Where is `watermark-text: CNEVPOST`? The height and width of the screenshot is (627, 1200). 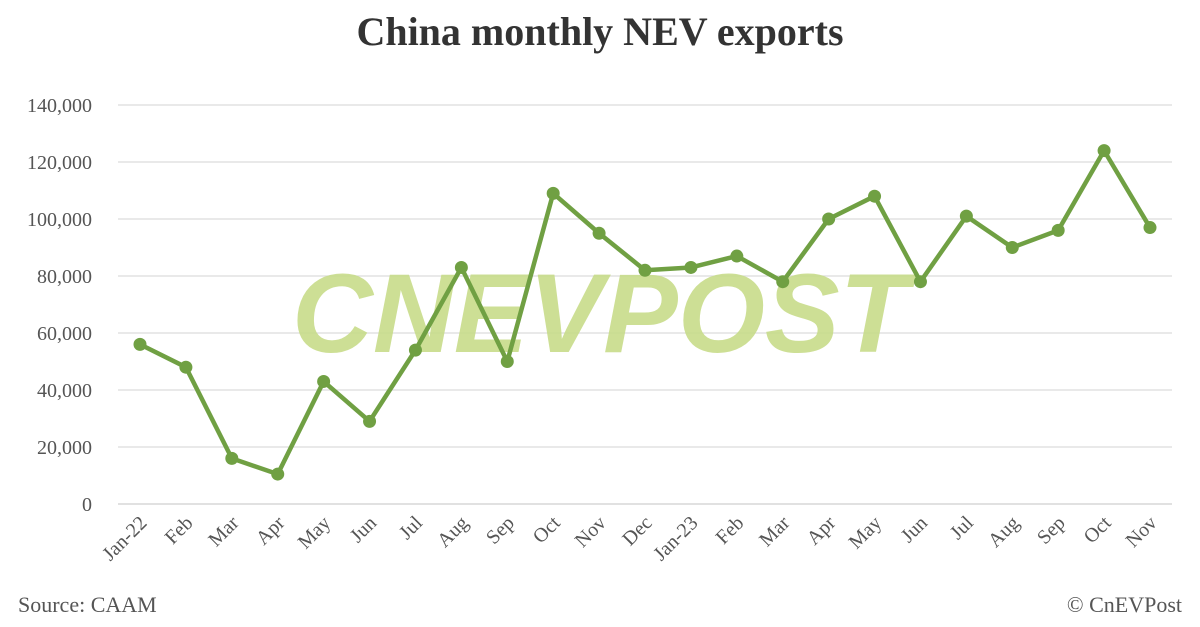 watermark-text: CNEVPOST is located at coordinates (604, 313).